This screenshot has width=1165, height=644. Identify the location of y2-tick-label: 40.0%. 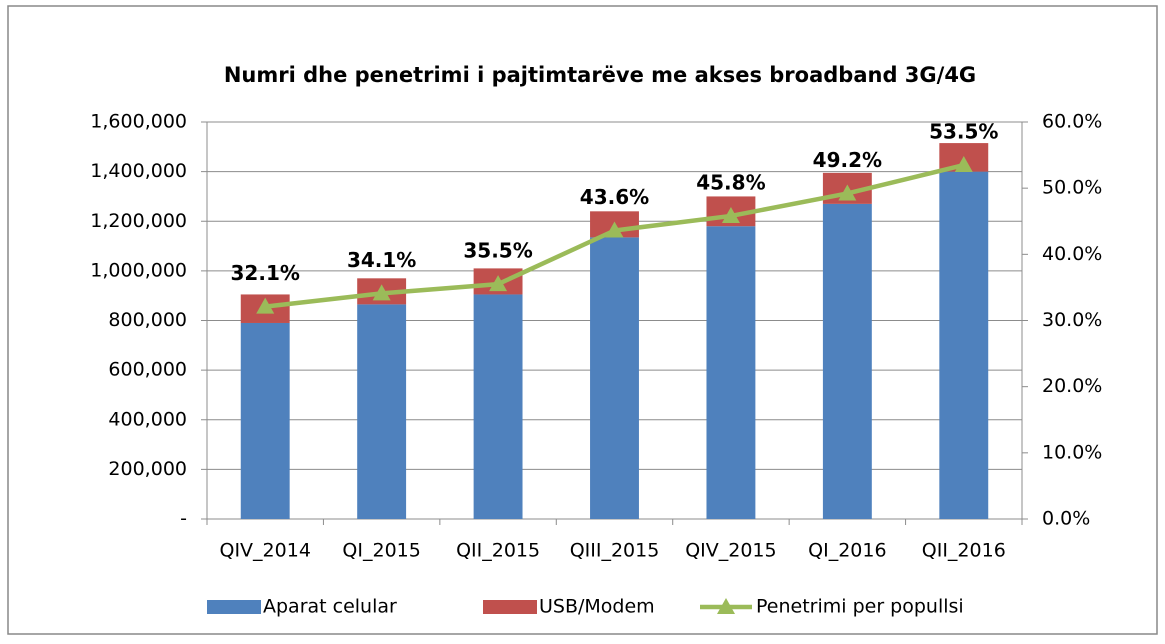
(1072, 254).